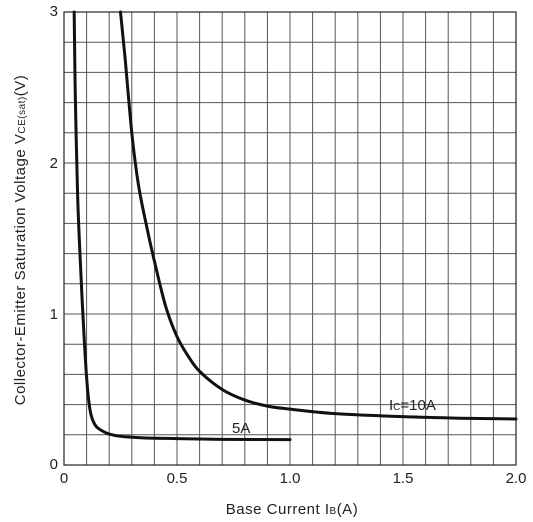  Describe the element at coordinates (403, 478) in the screenshot. I see `x-tick-label: 1.5` at that location.